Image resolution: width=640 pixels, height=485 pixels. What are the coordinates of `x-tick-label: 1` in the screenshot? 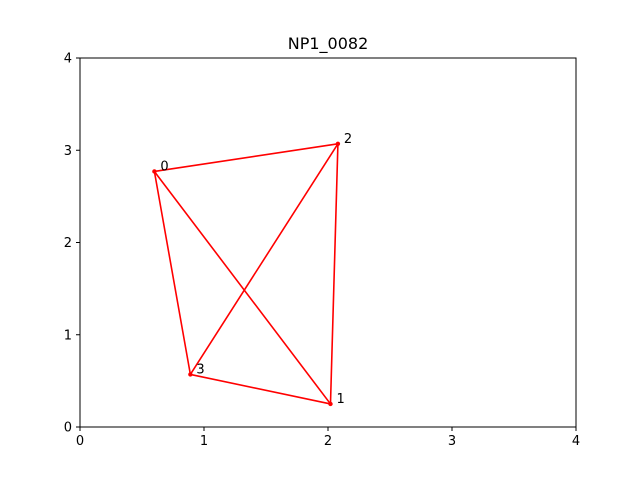 It's located at (204, 441).